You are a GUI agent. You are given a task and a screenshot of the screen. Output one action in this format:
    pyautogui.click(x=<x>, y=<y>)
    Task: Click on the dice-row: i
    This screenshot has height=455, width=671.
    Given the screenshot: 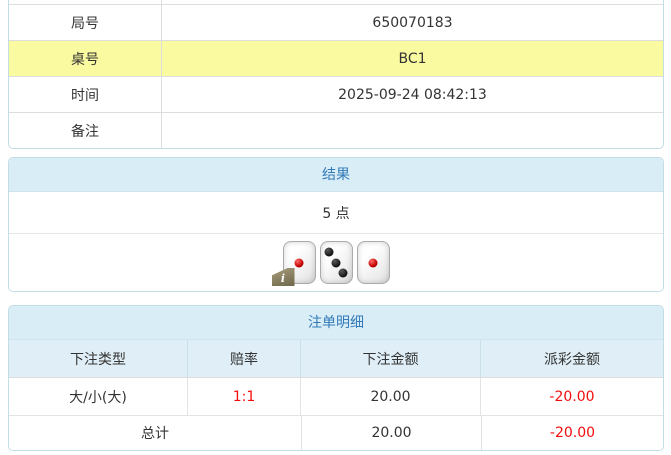 What is the action you would take?
    pyautogui.click(x=336, y=262)
    